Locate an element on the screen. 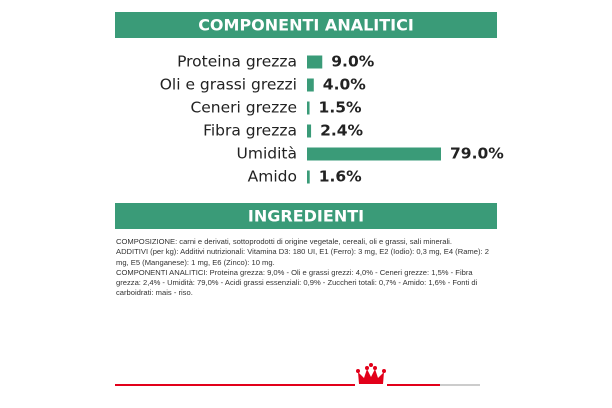 The height and width of the screenshot is (408, 612). value-label: 2.4% is located at coordinates (341, 131).